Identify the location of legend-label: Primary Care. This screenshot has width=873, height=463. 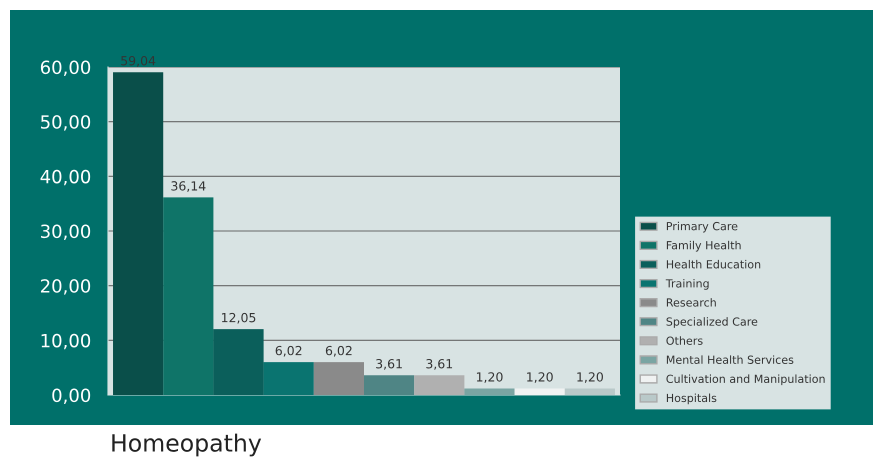
(702, 227).